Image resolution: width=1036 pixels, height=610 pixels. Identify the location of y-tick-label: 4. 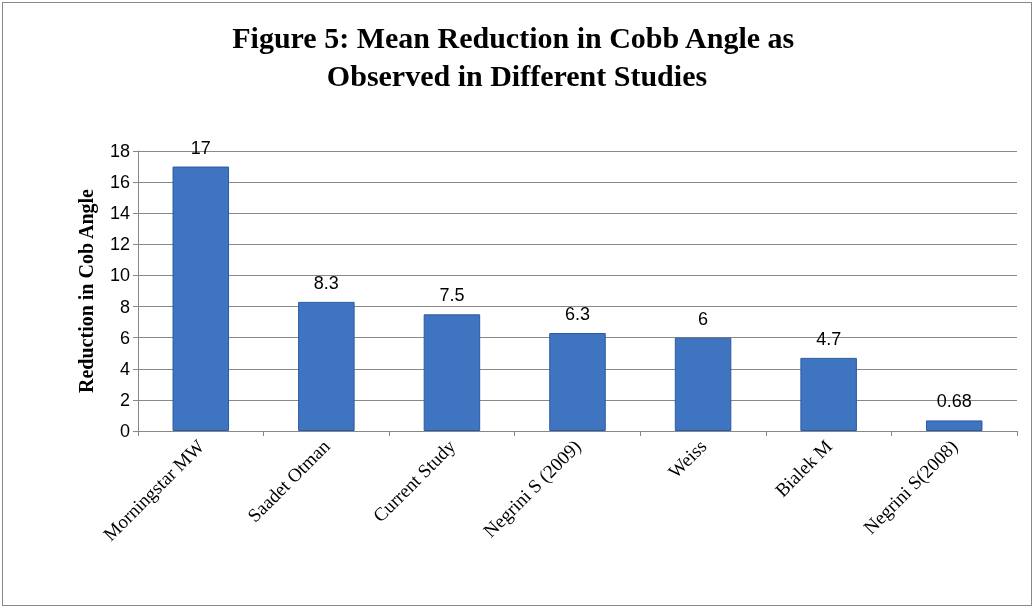
(124, 368).